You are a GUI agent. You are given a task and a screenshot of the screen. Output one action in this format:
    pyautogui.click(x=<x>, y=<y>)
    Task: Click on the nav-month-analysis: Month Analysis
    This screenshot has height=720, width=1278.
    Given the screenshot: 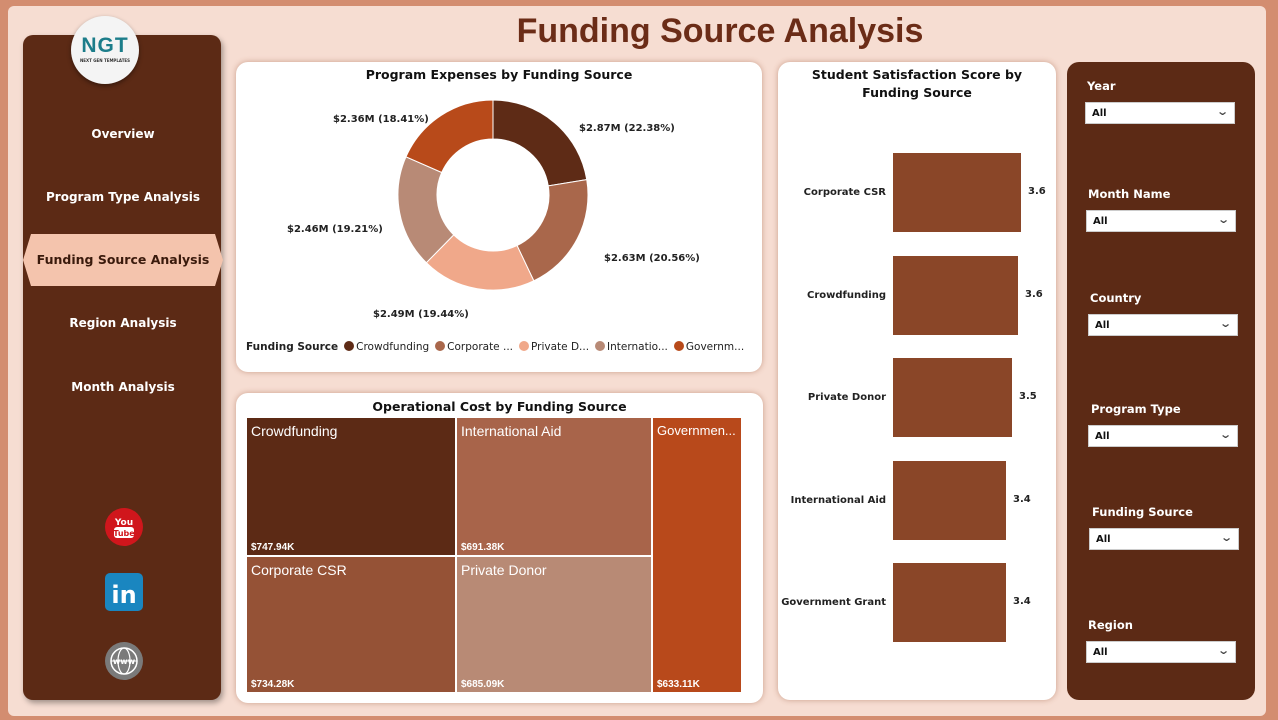 What is the action you would take?
    pyautogui.click(x=123, y=387)
    